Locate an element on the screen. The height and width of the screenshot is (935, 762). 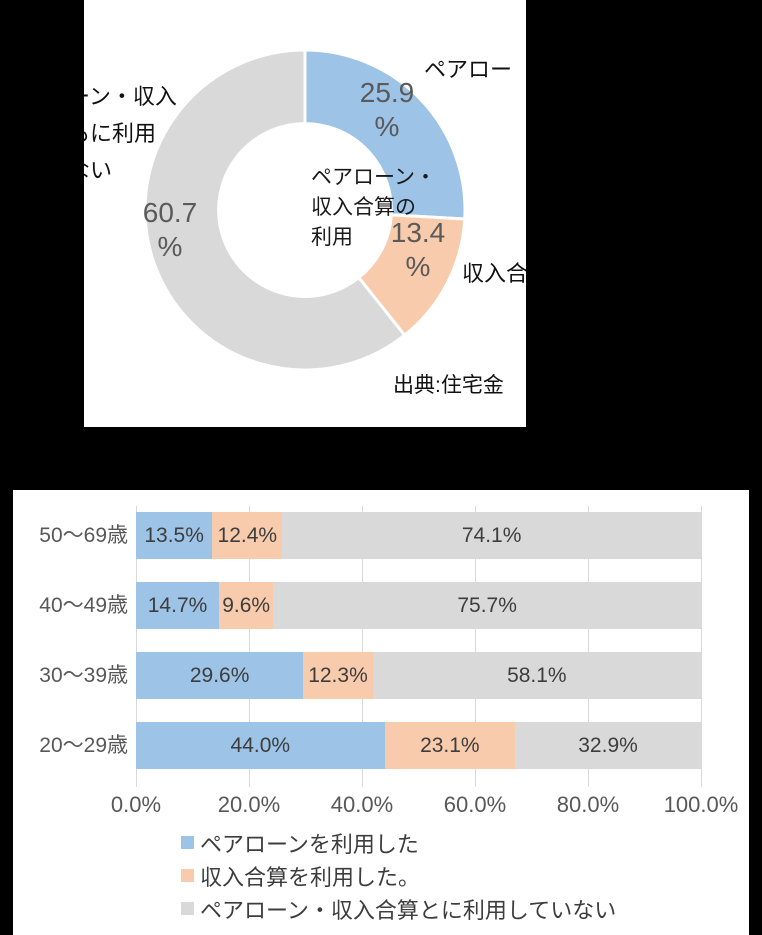
x-tick-label: 60.0% is located at coordinates (475, 804).